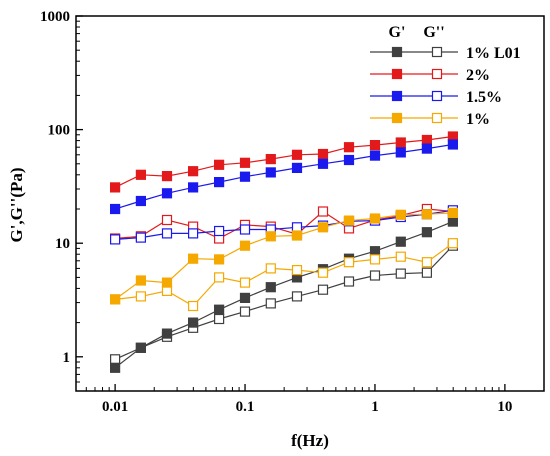 This screenshot has height=456, width=550. What do you see at coordinates (484, 97) in the screenshot?
I see `legend-label: 1.5%` at bounding box center [484, 97].